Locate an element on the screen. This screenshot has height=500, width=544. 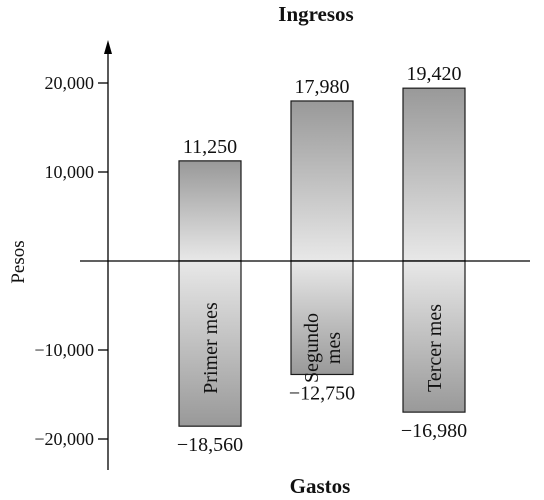
category-label-2-line-1: Segundo is located at coordinates (312, 348).